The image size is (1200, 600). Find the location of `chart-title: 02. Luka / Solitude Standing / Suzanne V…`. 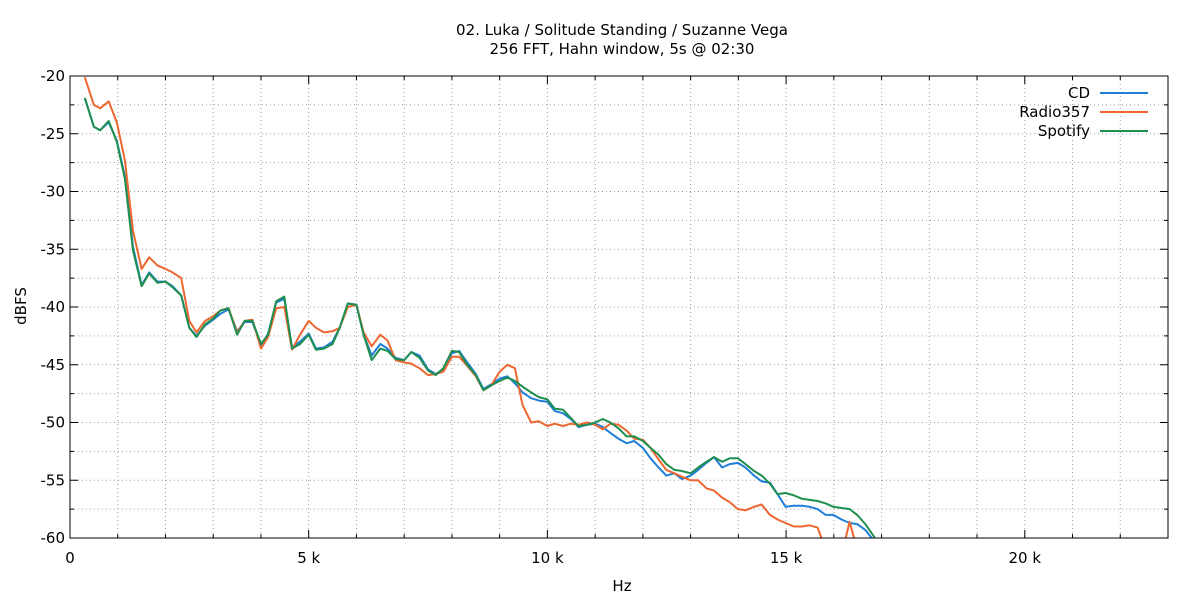

chart-title: 02. Luka / Solitude Standing / Suzanne V… is located at coordinates (622, 30).